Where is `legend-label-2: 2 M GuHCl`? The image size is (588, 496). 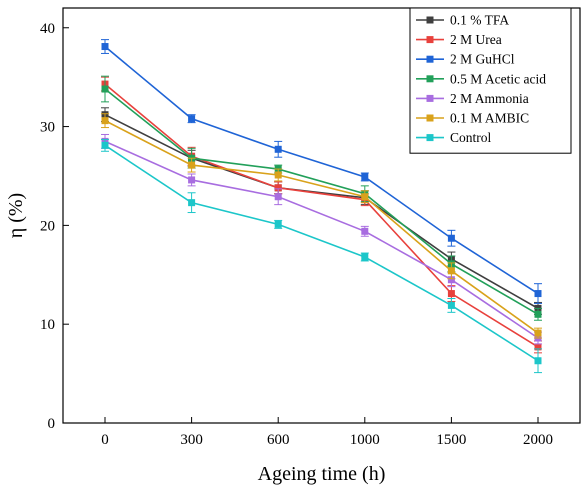 legend-label-2: 2 M GuHCl is located at coordinates (482, 59).